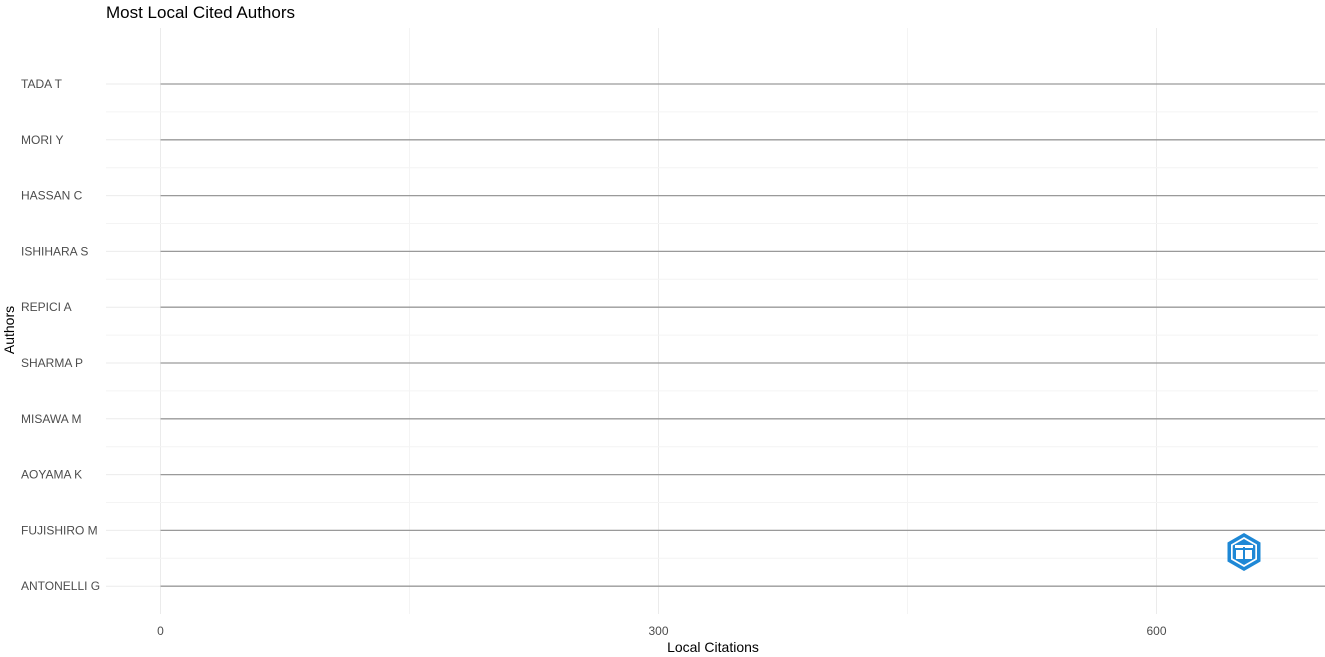 The width and height of the screenshot is (1325, 657). I want to click on y-tick-label: HASSAN C, so click(52, 196).